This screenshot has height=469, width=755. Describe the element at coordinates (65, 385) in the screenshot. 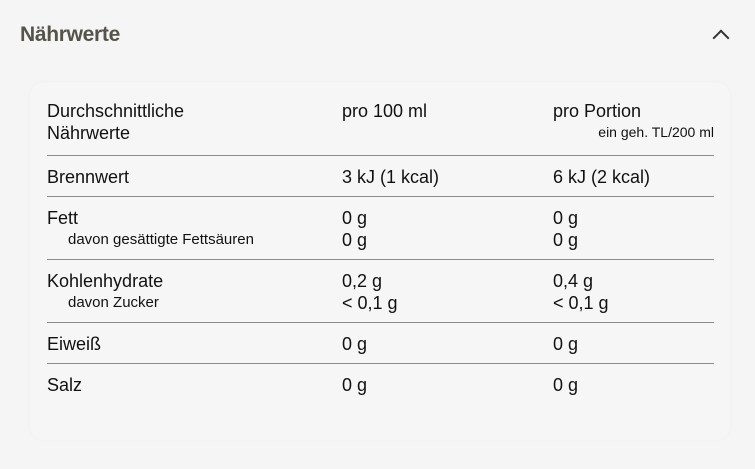

I see `row-label: Salz` at that location.